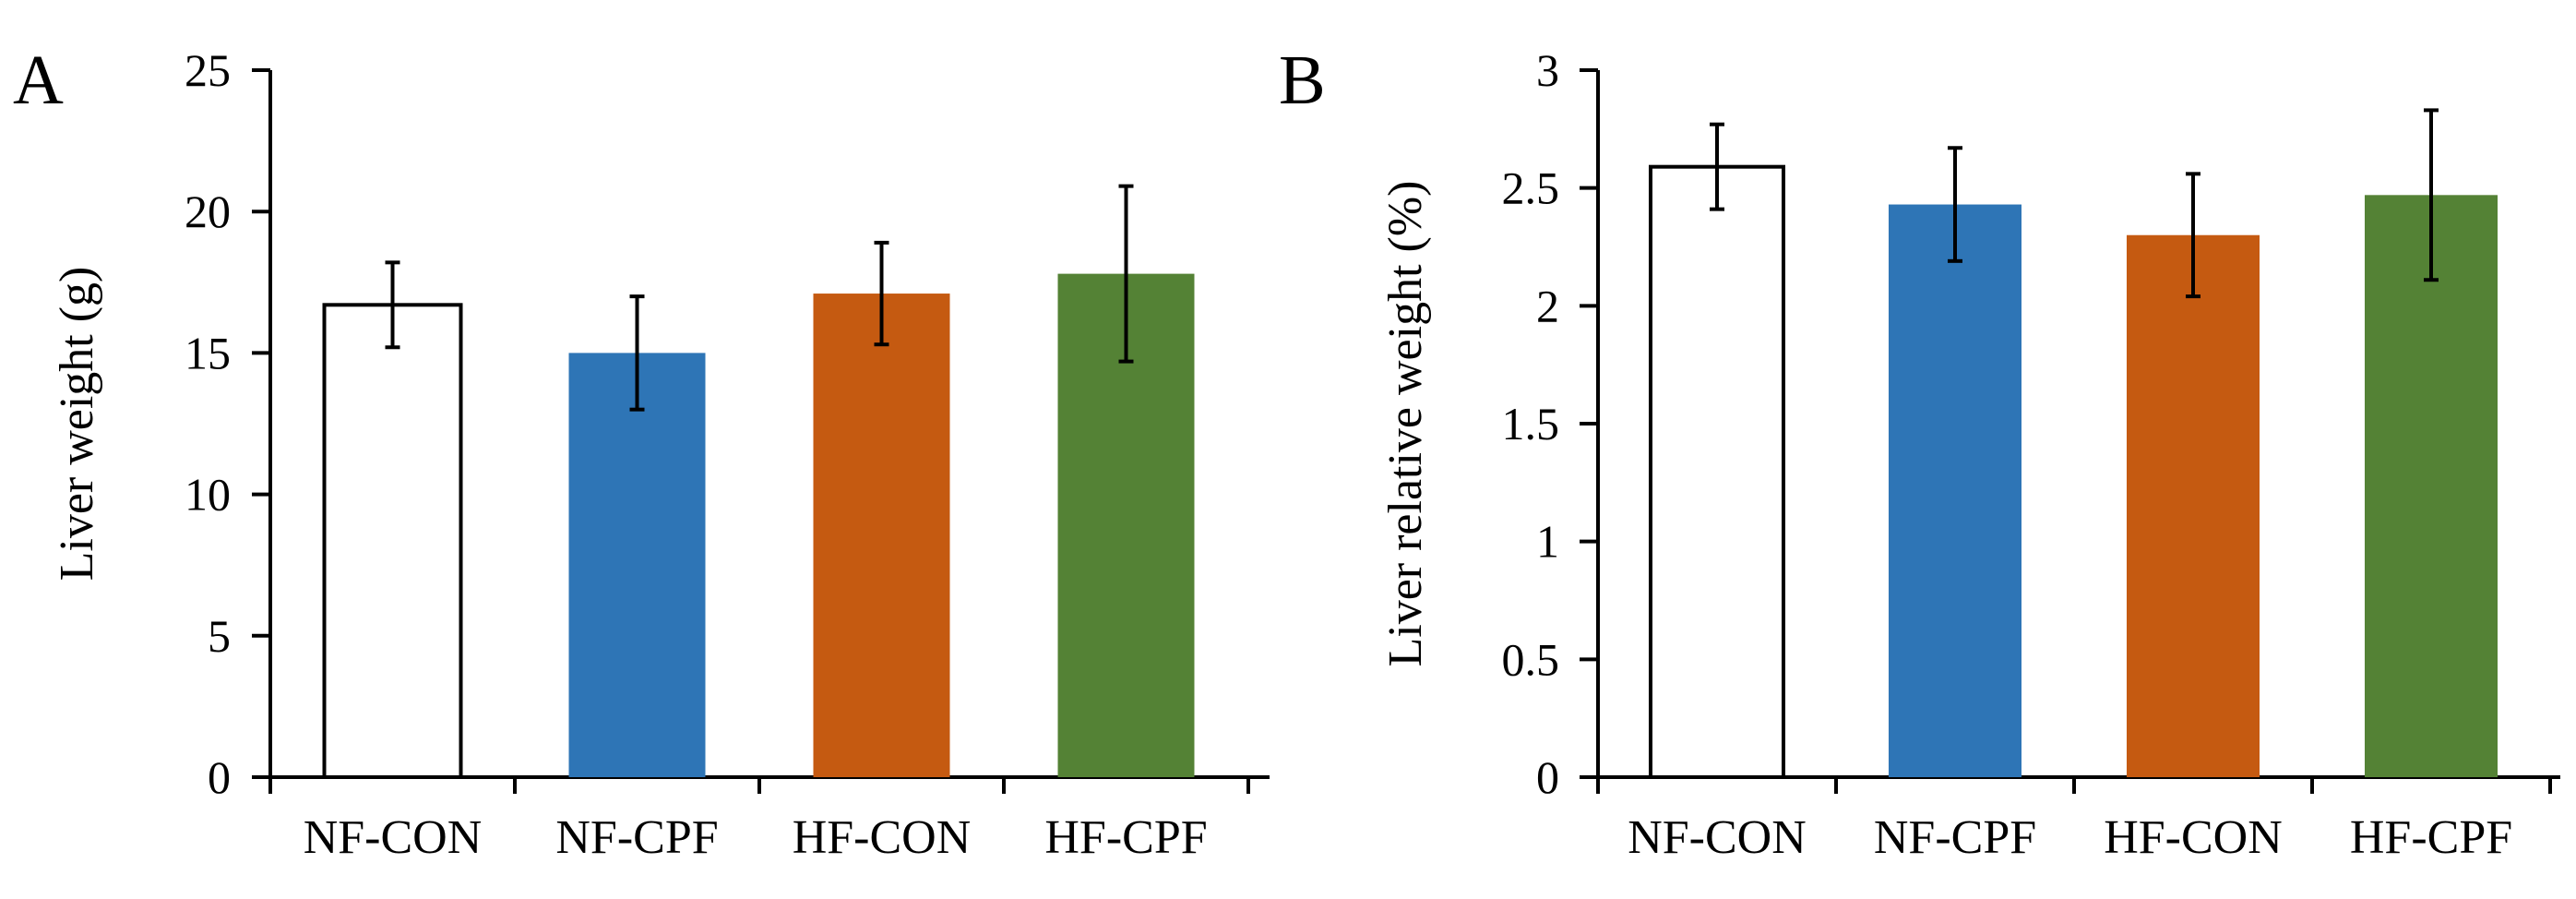  I want to click on panel-a-ytick-label: 25, so click(208, 70).